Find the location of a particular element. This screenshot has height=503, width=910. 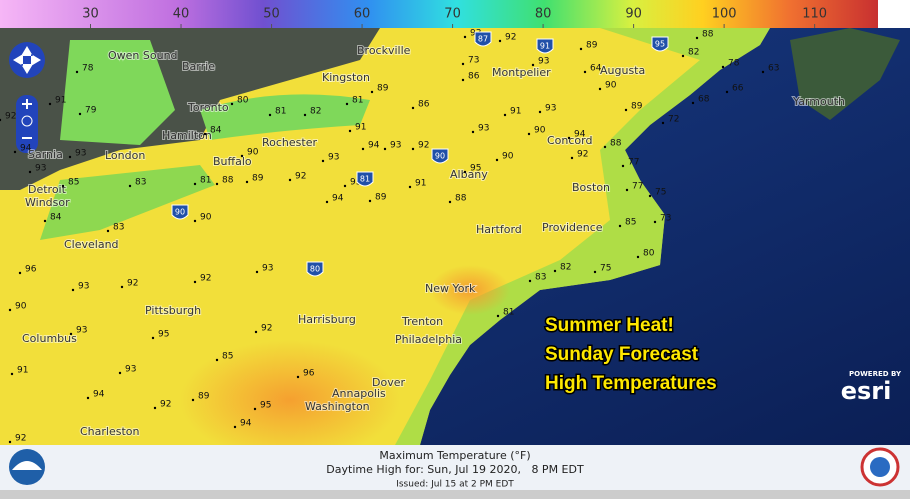

city-label: Harrisburg is located at coordinates (327, 319).